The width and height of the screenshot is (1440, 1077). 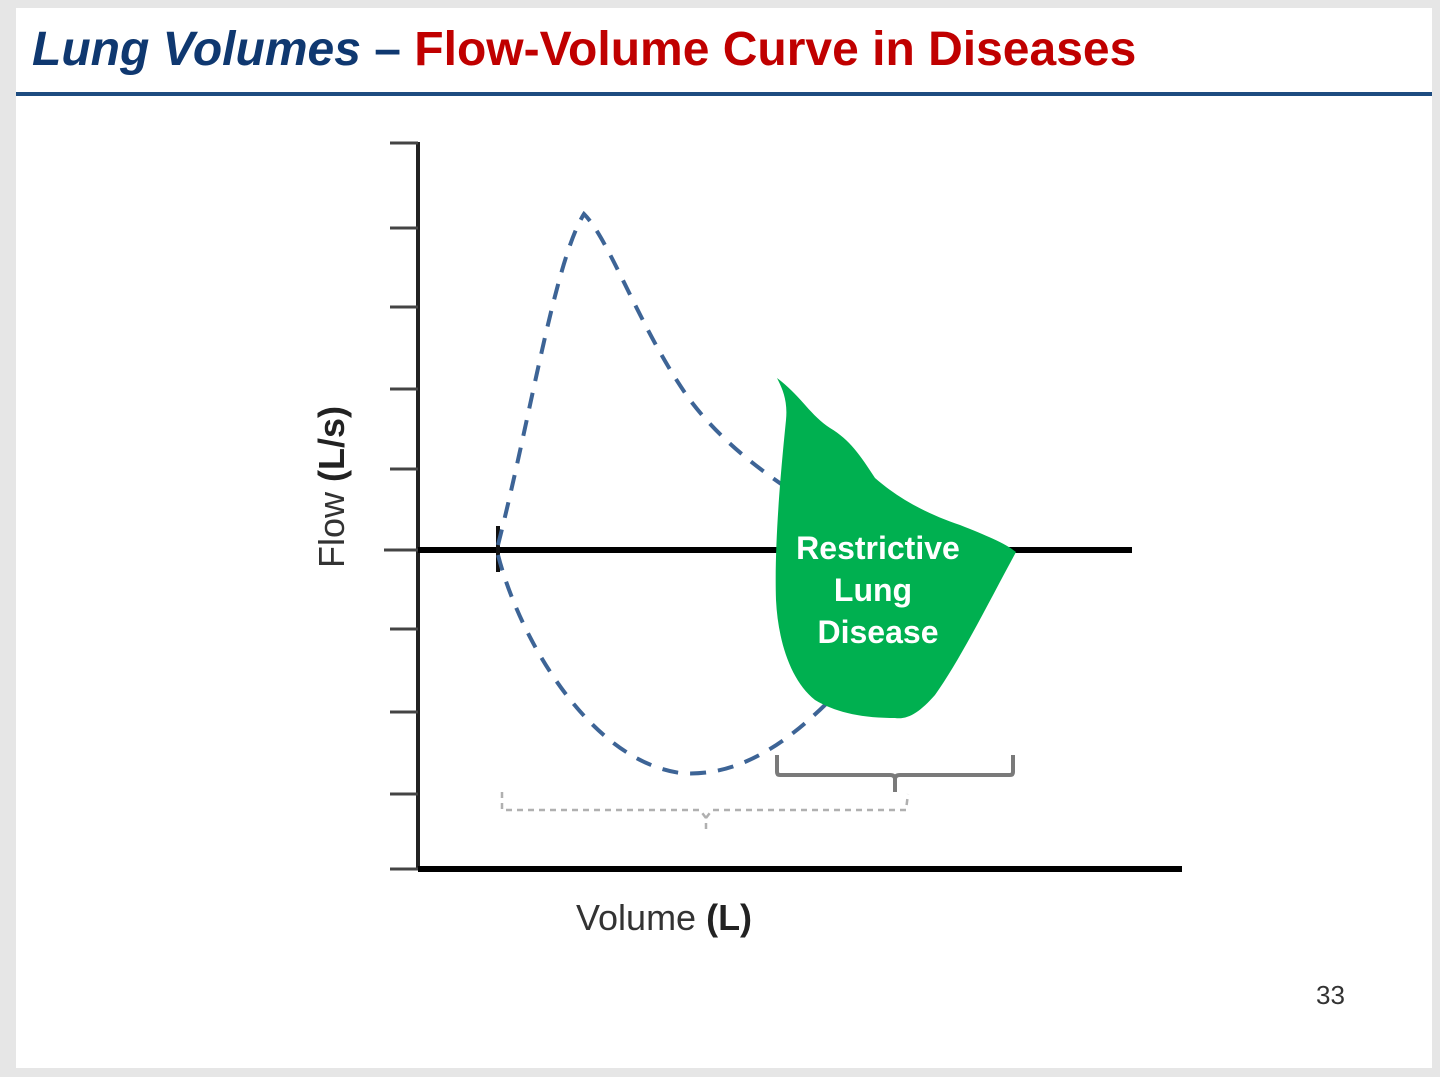 I want to click on normal-vital-capacity-bracket, so click(x=705, y=812).